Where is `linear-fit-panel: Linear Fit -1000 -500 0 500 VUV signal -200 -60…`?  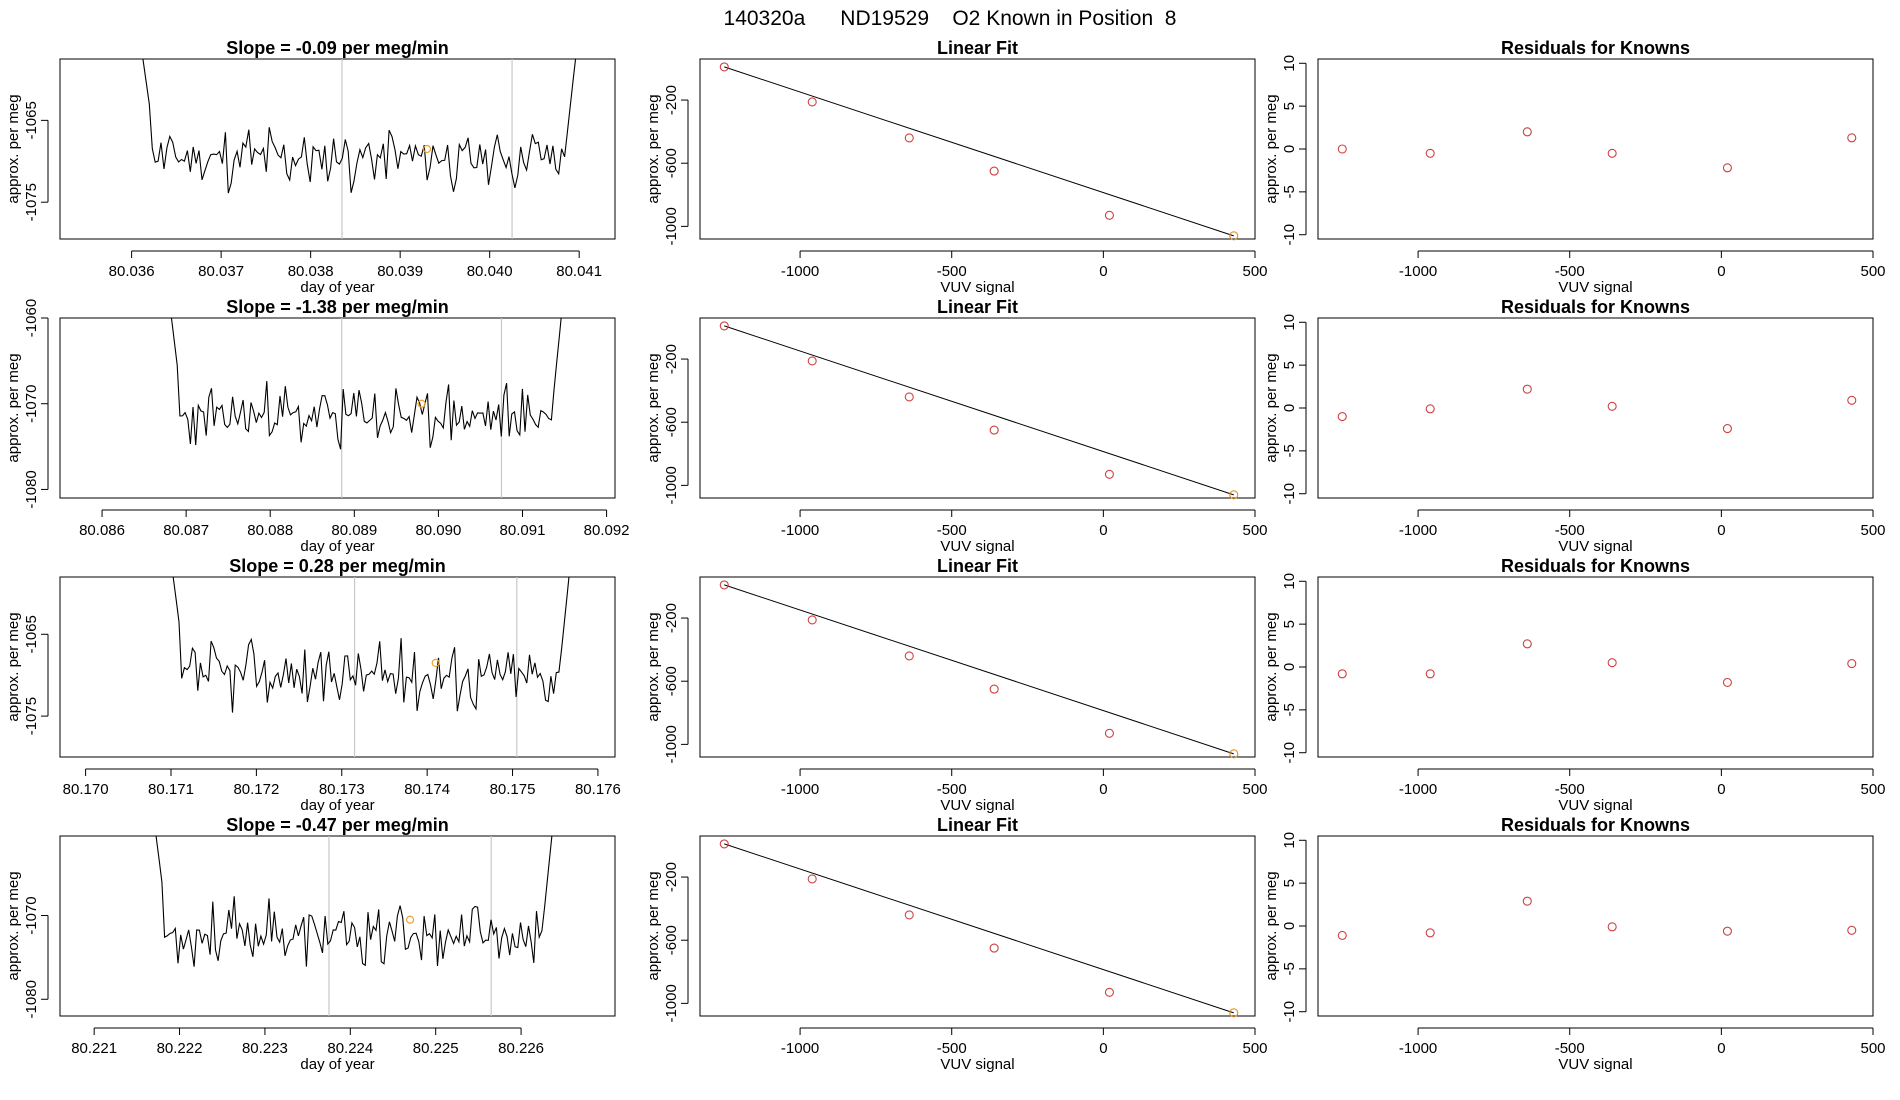 linear-fit-panel: Linear Fit -1000 -500 0 500 VUV signal -200 -60… is located at coordinates (956, 167).